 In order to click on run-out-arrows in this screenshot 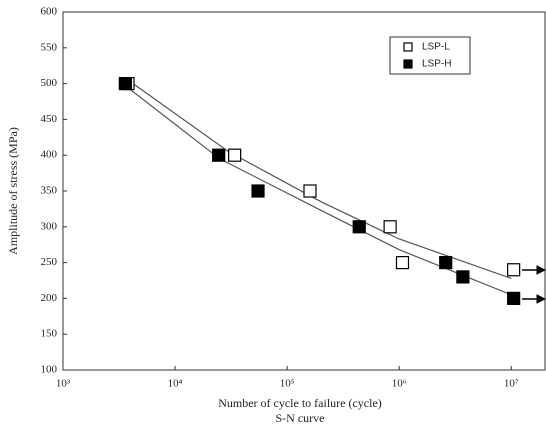, I will do `click(534, 284)`.